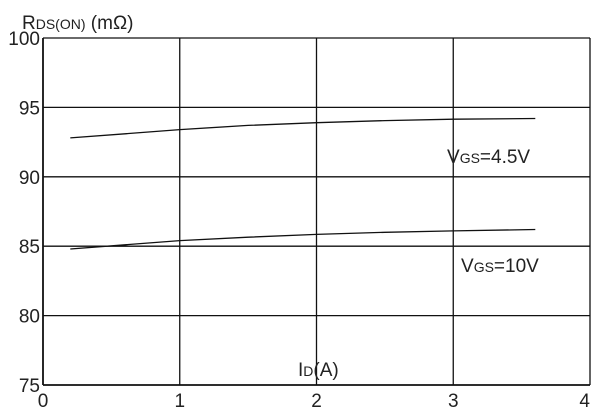  What do you see at coordinates (453, 401) in the screenshot?
I see `x-tick-label-3: 3` at bounding box center [453, 401].